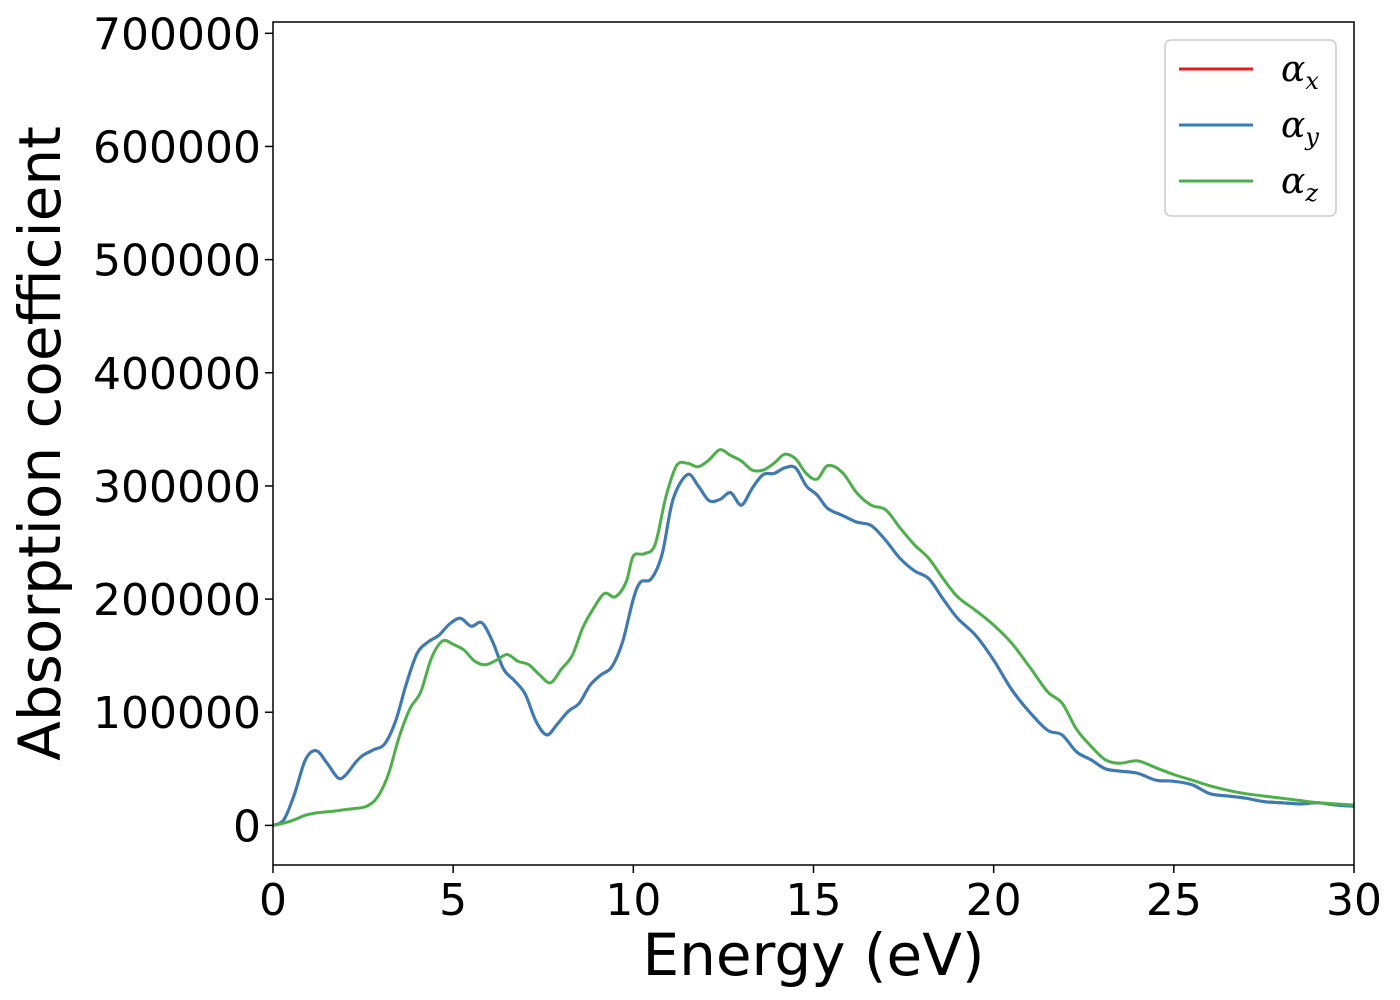  I want to click on x-axis: 0 5 10 15 20 25 30, so click(820, 895).